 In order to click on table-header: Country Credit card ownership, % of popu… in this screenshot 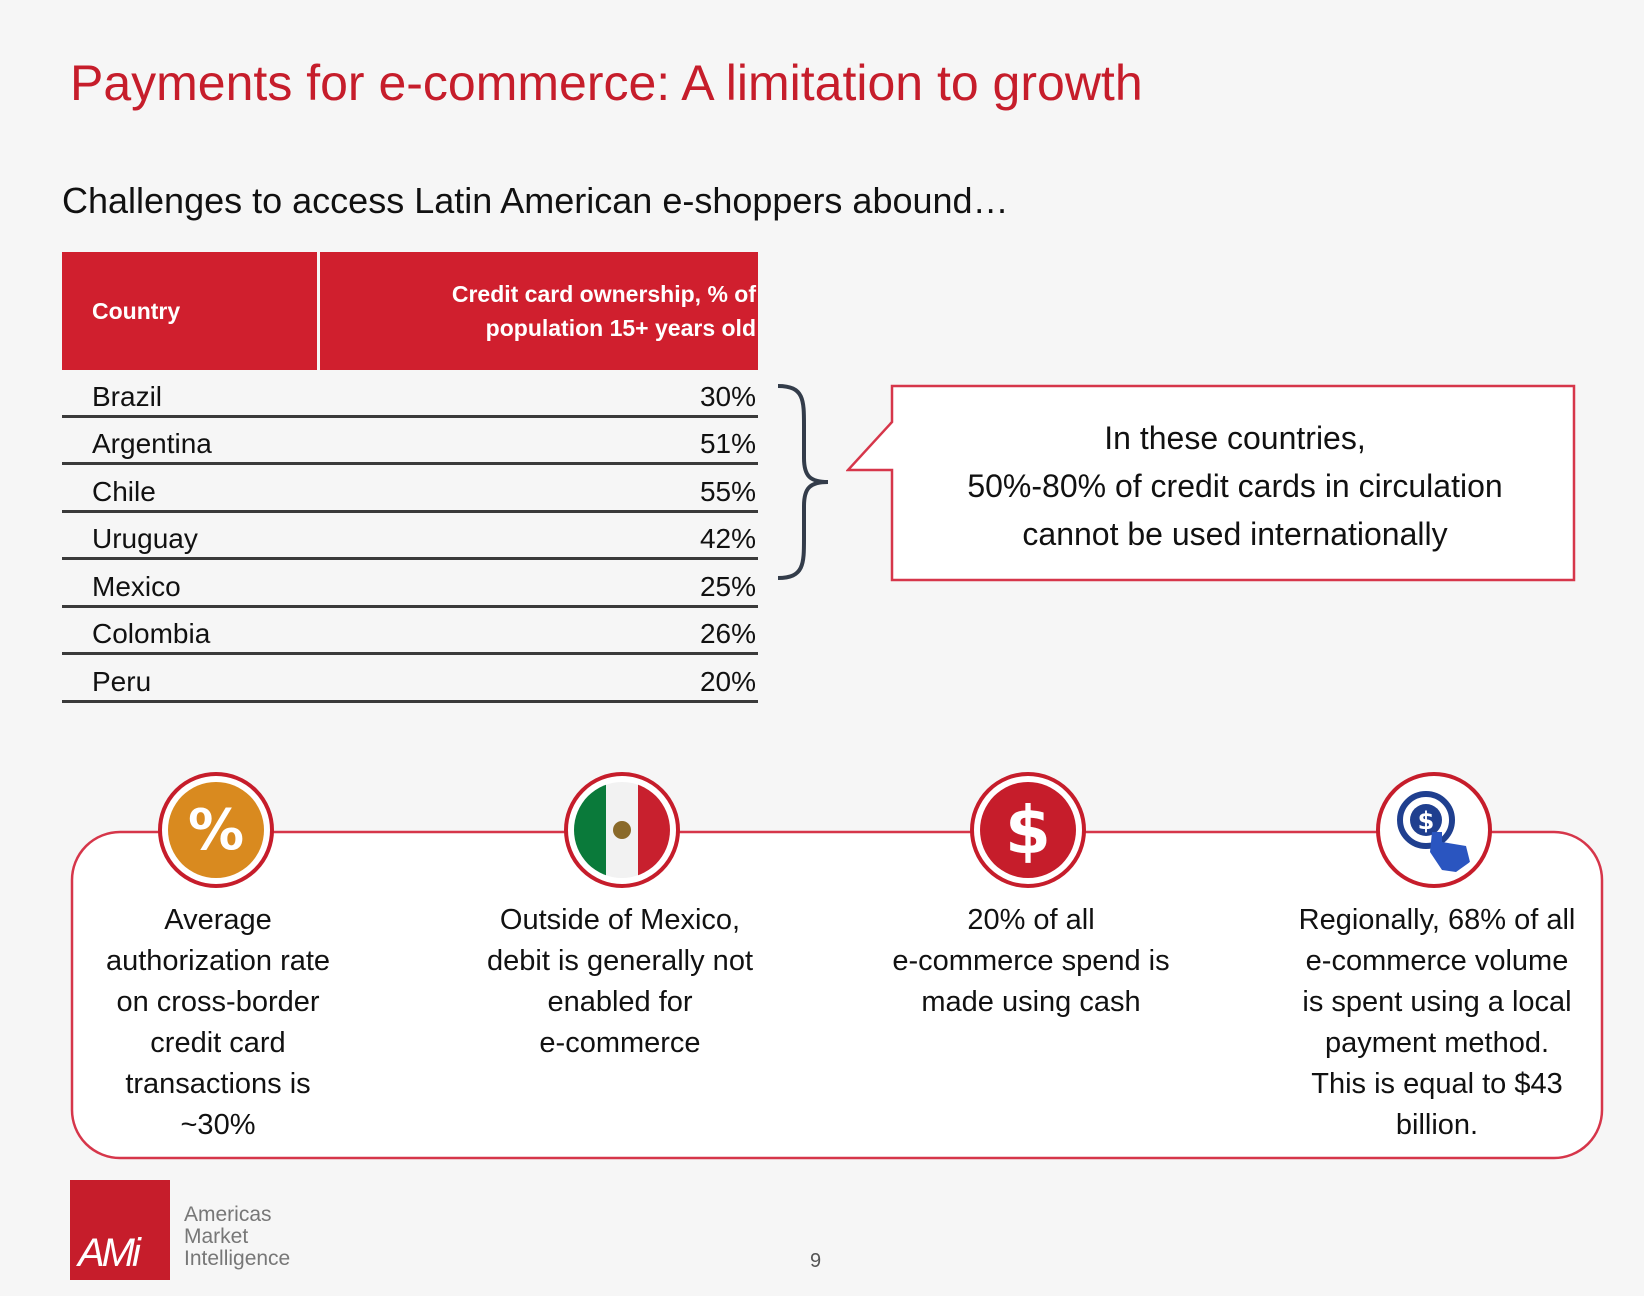, I will do `click(410, 311)`.